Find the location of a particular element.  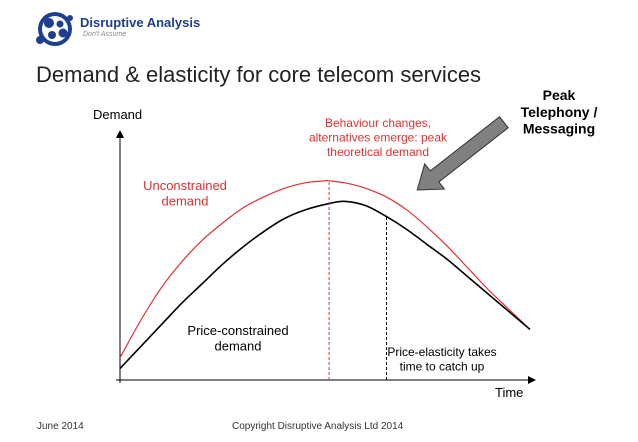

footer-date: June 2014 is located at coordinates (60, 426).